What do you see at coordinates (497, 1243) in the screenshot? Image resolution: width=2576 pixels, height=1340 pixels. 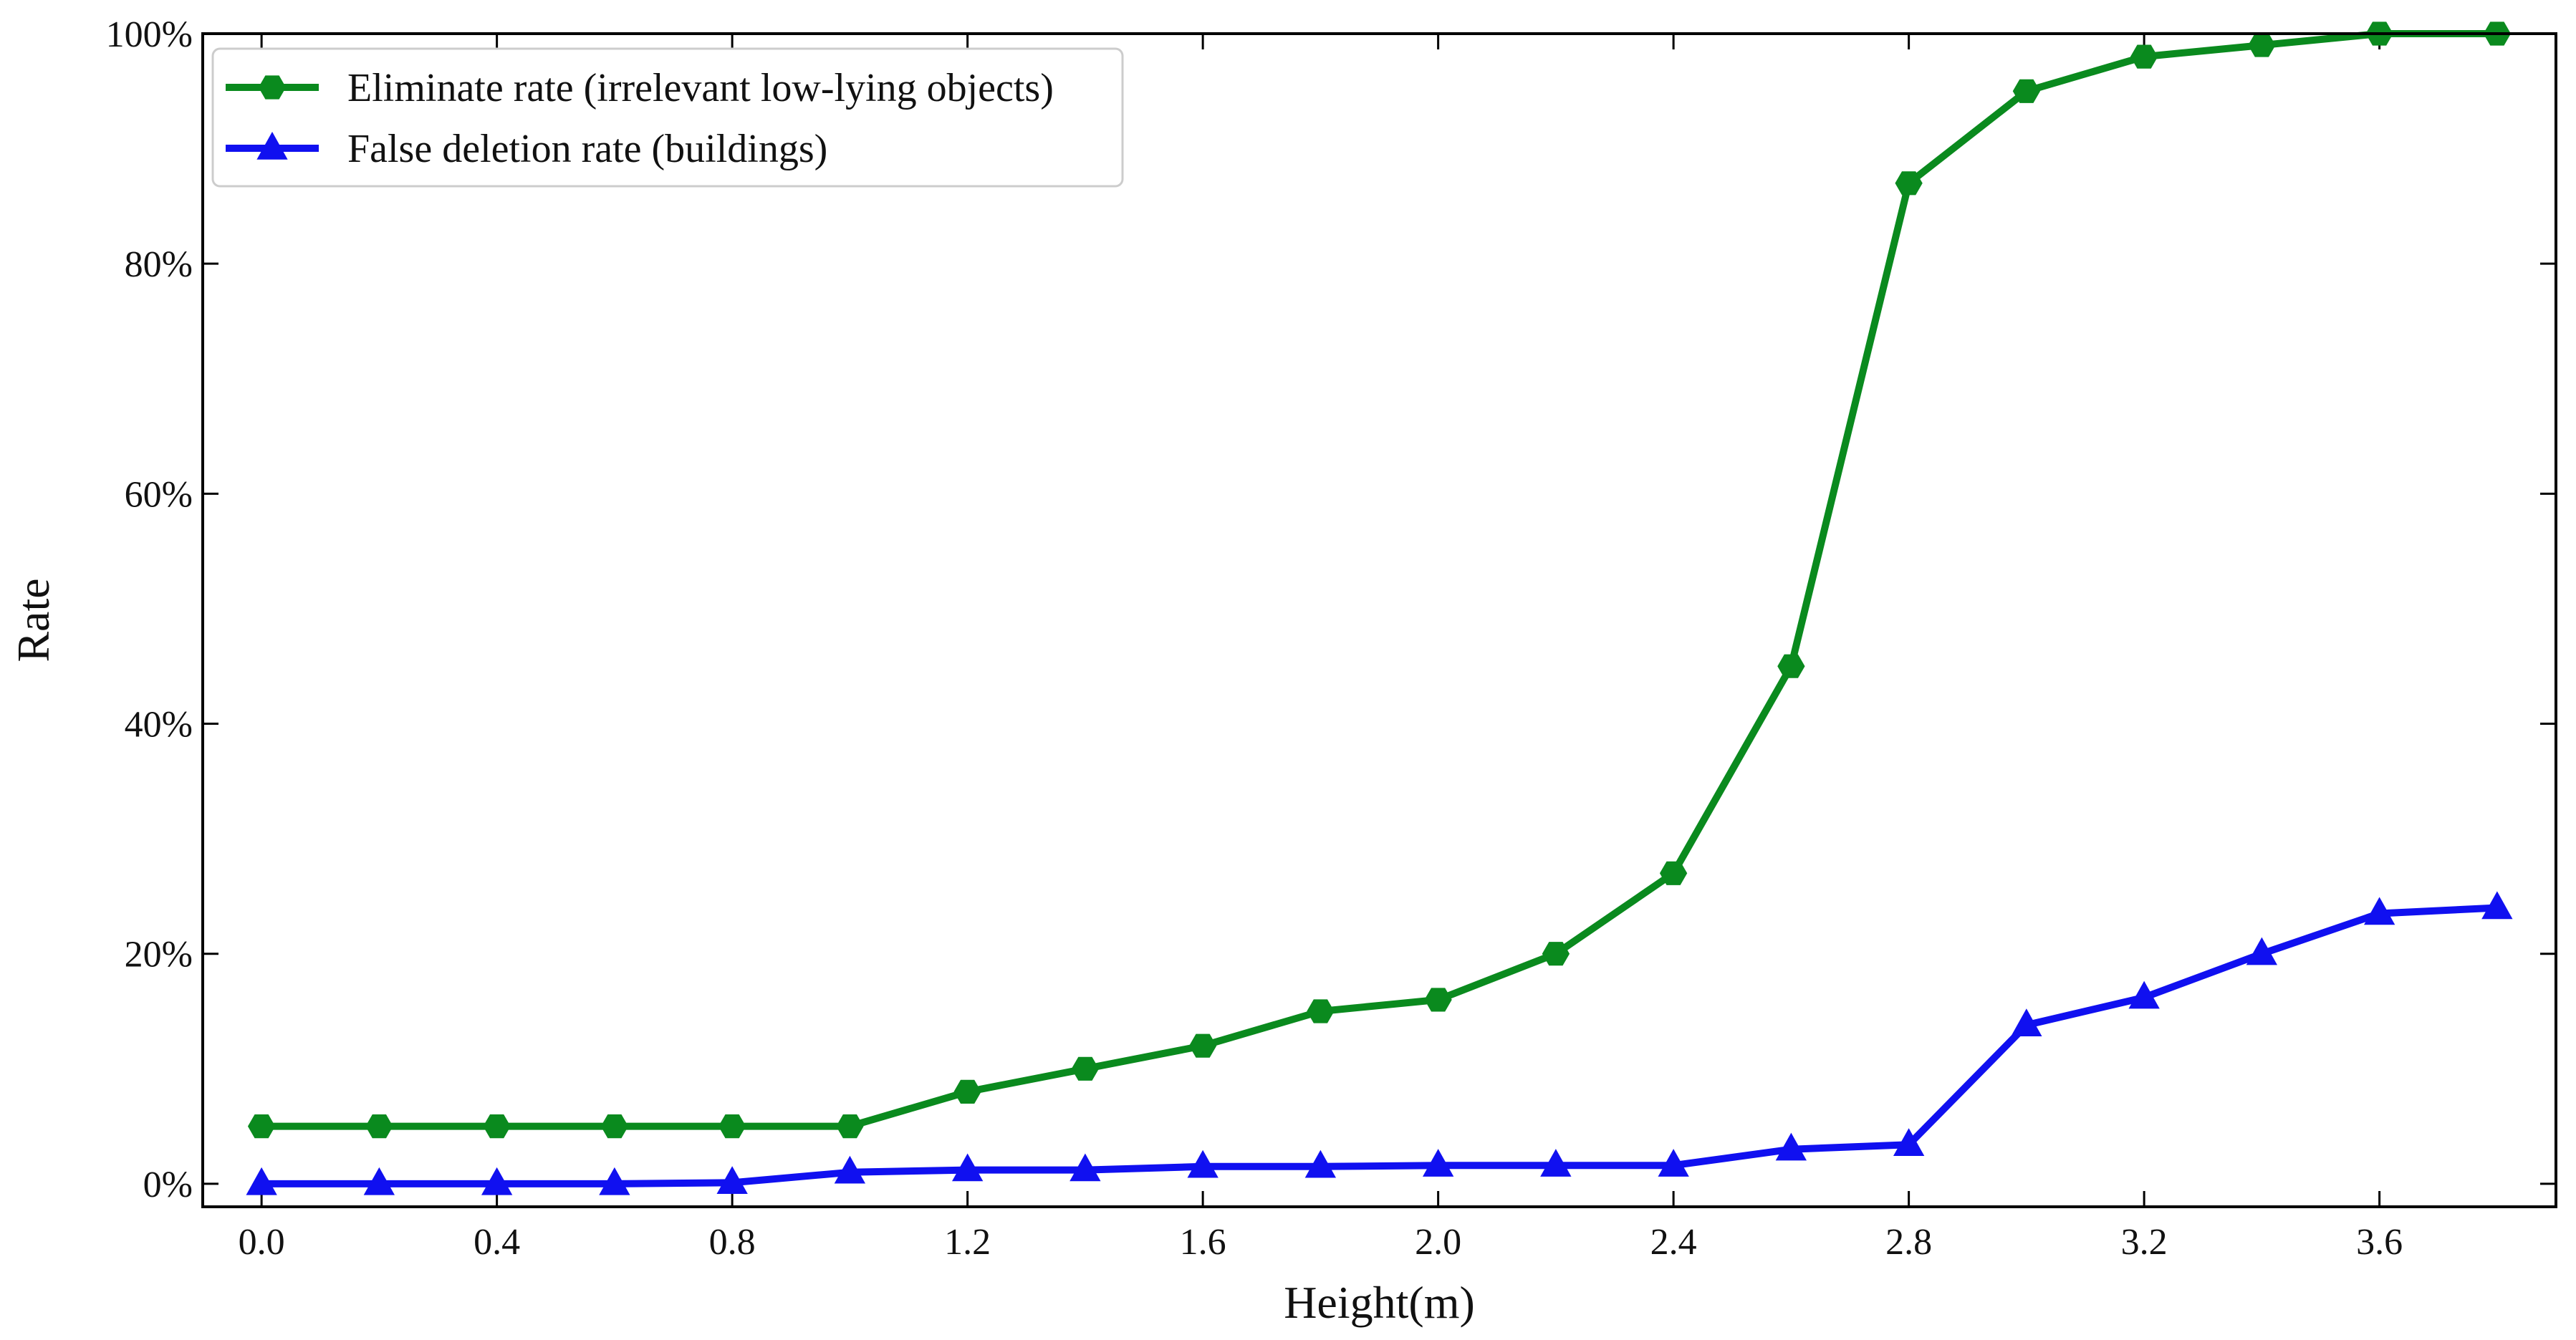 I see `x-tick-label: 0.4` at bounding box center [497, 1243].